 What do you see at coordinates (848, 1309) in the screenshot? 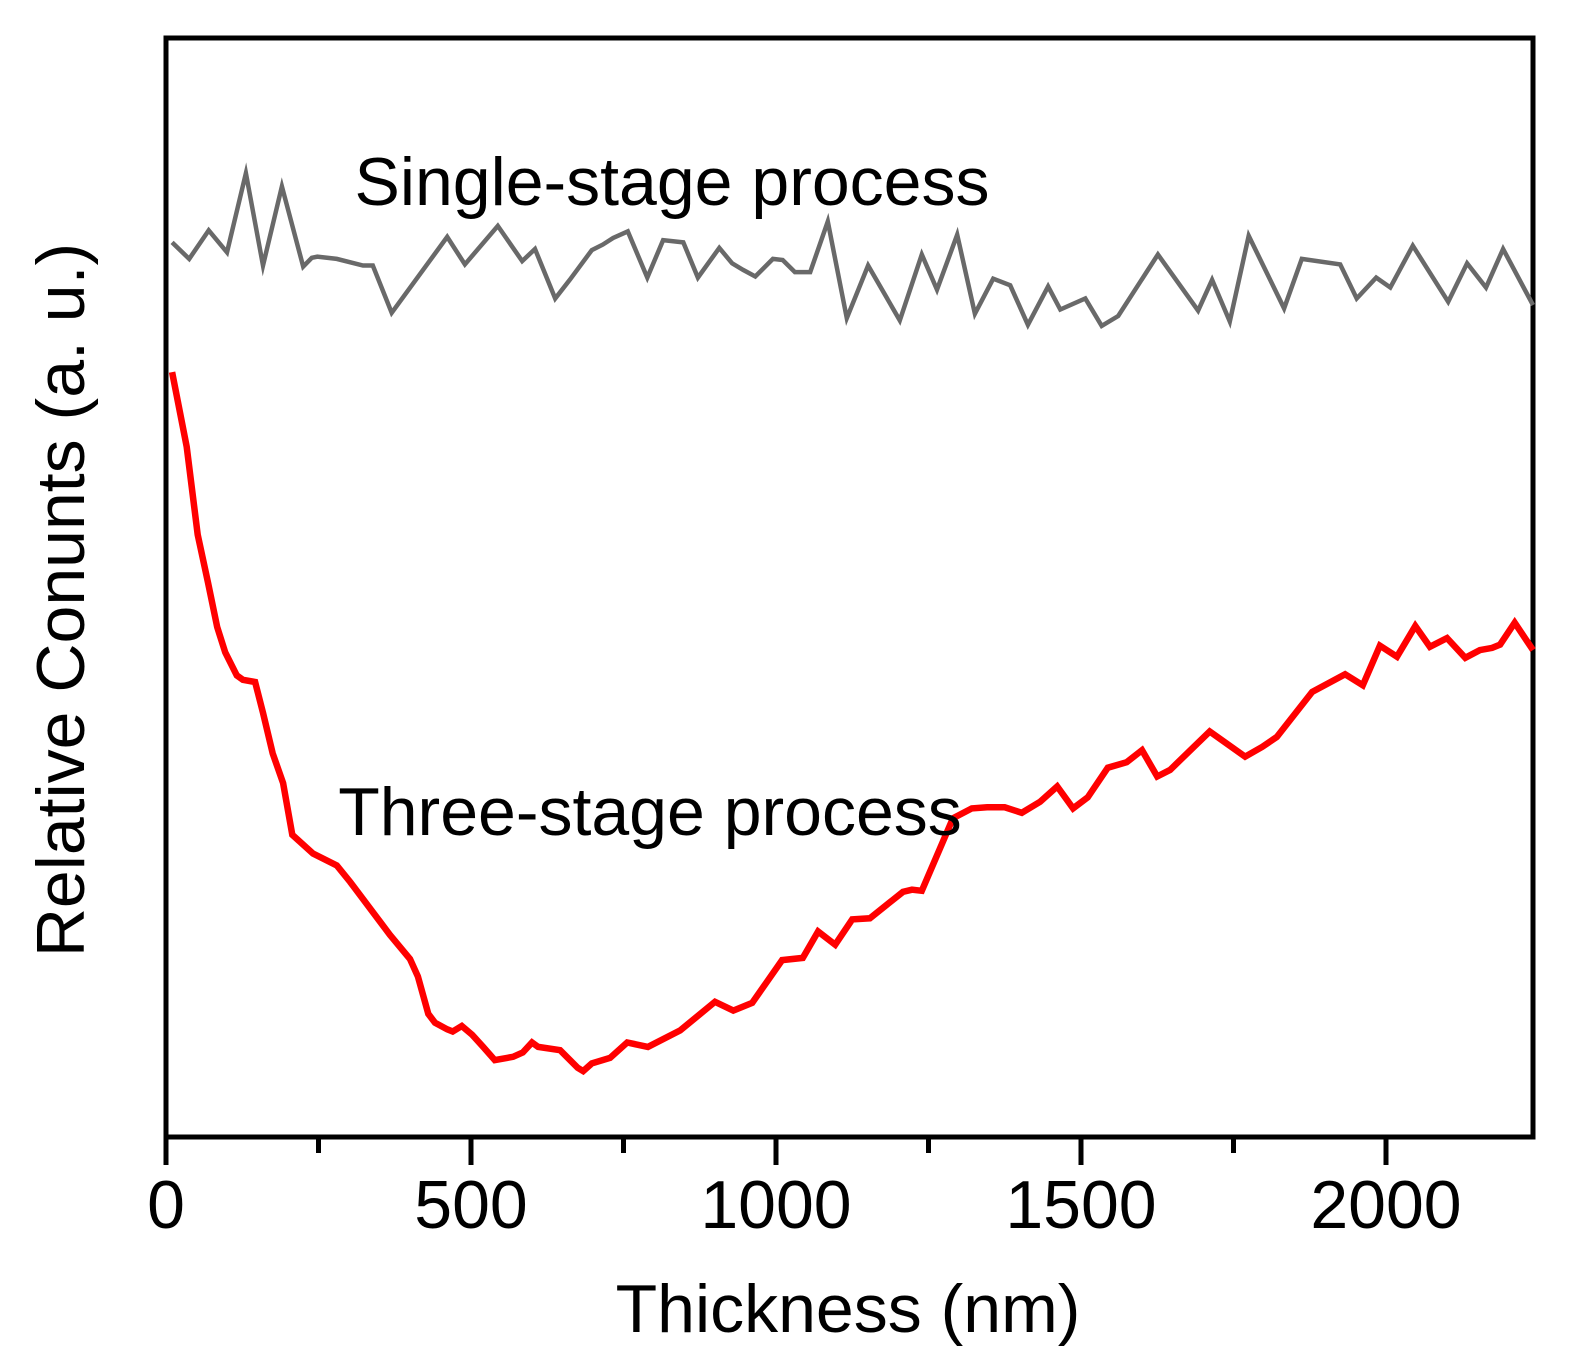
I see `x-axis-title: Thickness (nm)` at bounding box center [848, 1309].